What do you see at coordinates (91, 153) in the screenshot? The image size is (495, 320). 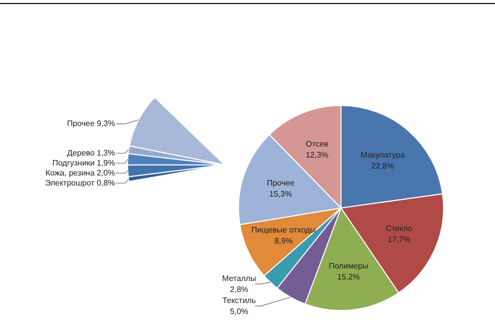 I see `slice-label: Дерево 1,3%` at bounding box center [91, 153].